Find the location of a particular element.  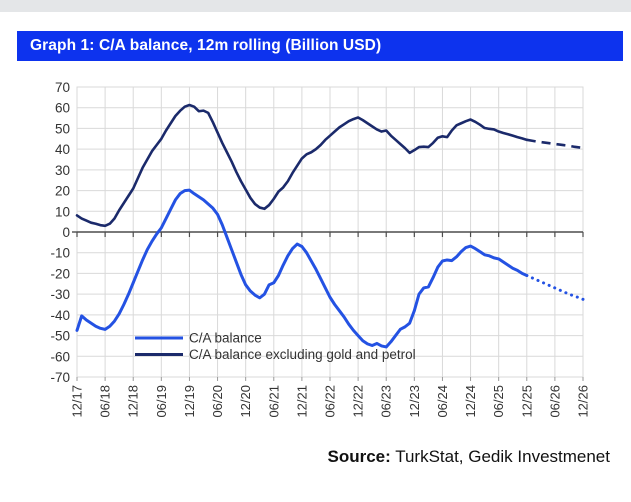

svg-text: 12/24 is located at coordinates (470, 401).